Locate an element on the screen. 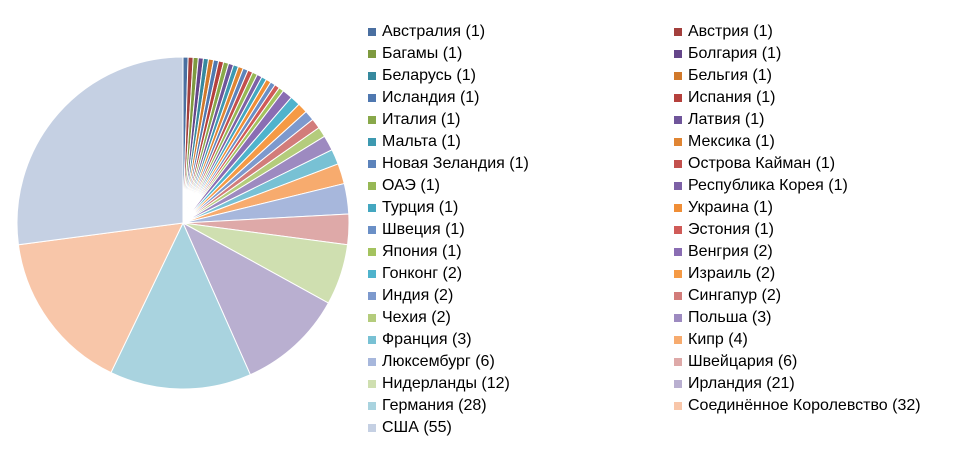 This screenshot has height=460, width=963. legend-label: Украина (1) is located at coordinates (730, 207).